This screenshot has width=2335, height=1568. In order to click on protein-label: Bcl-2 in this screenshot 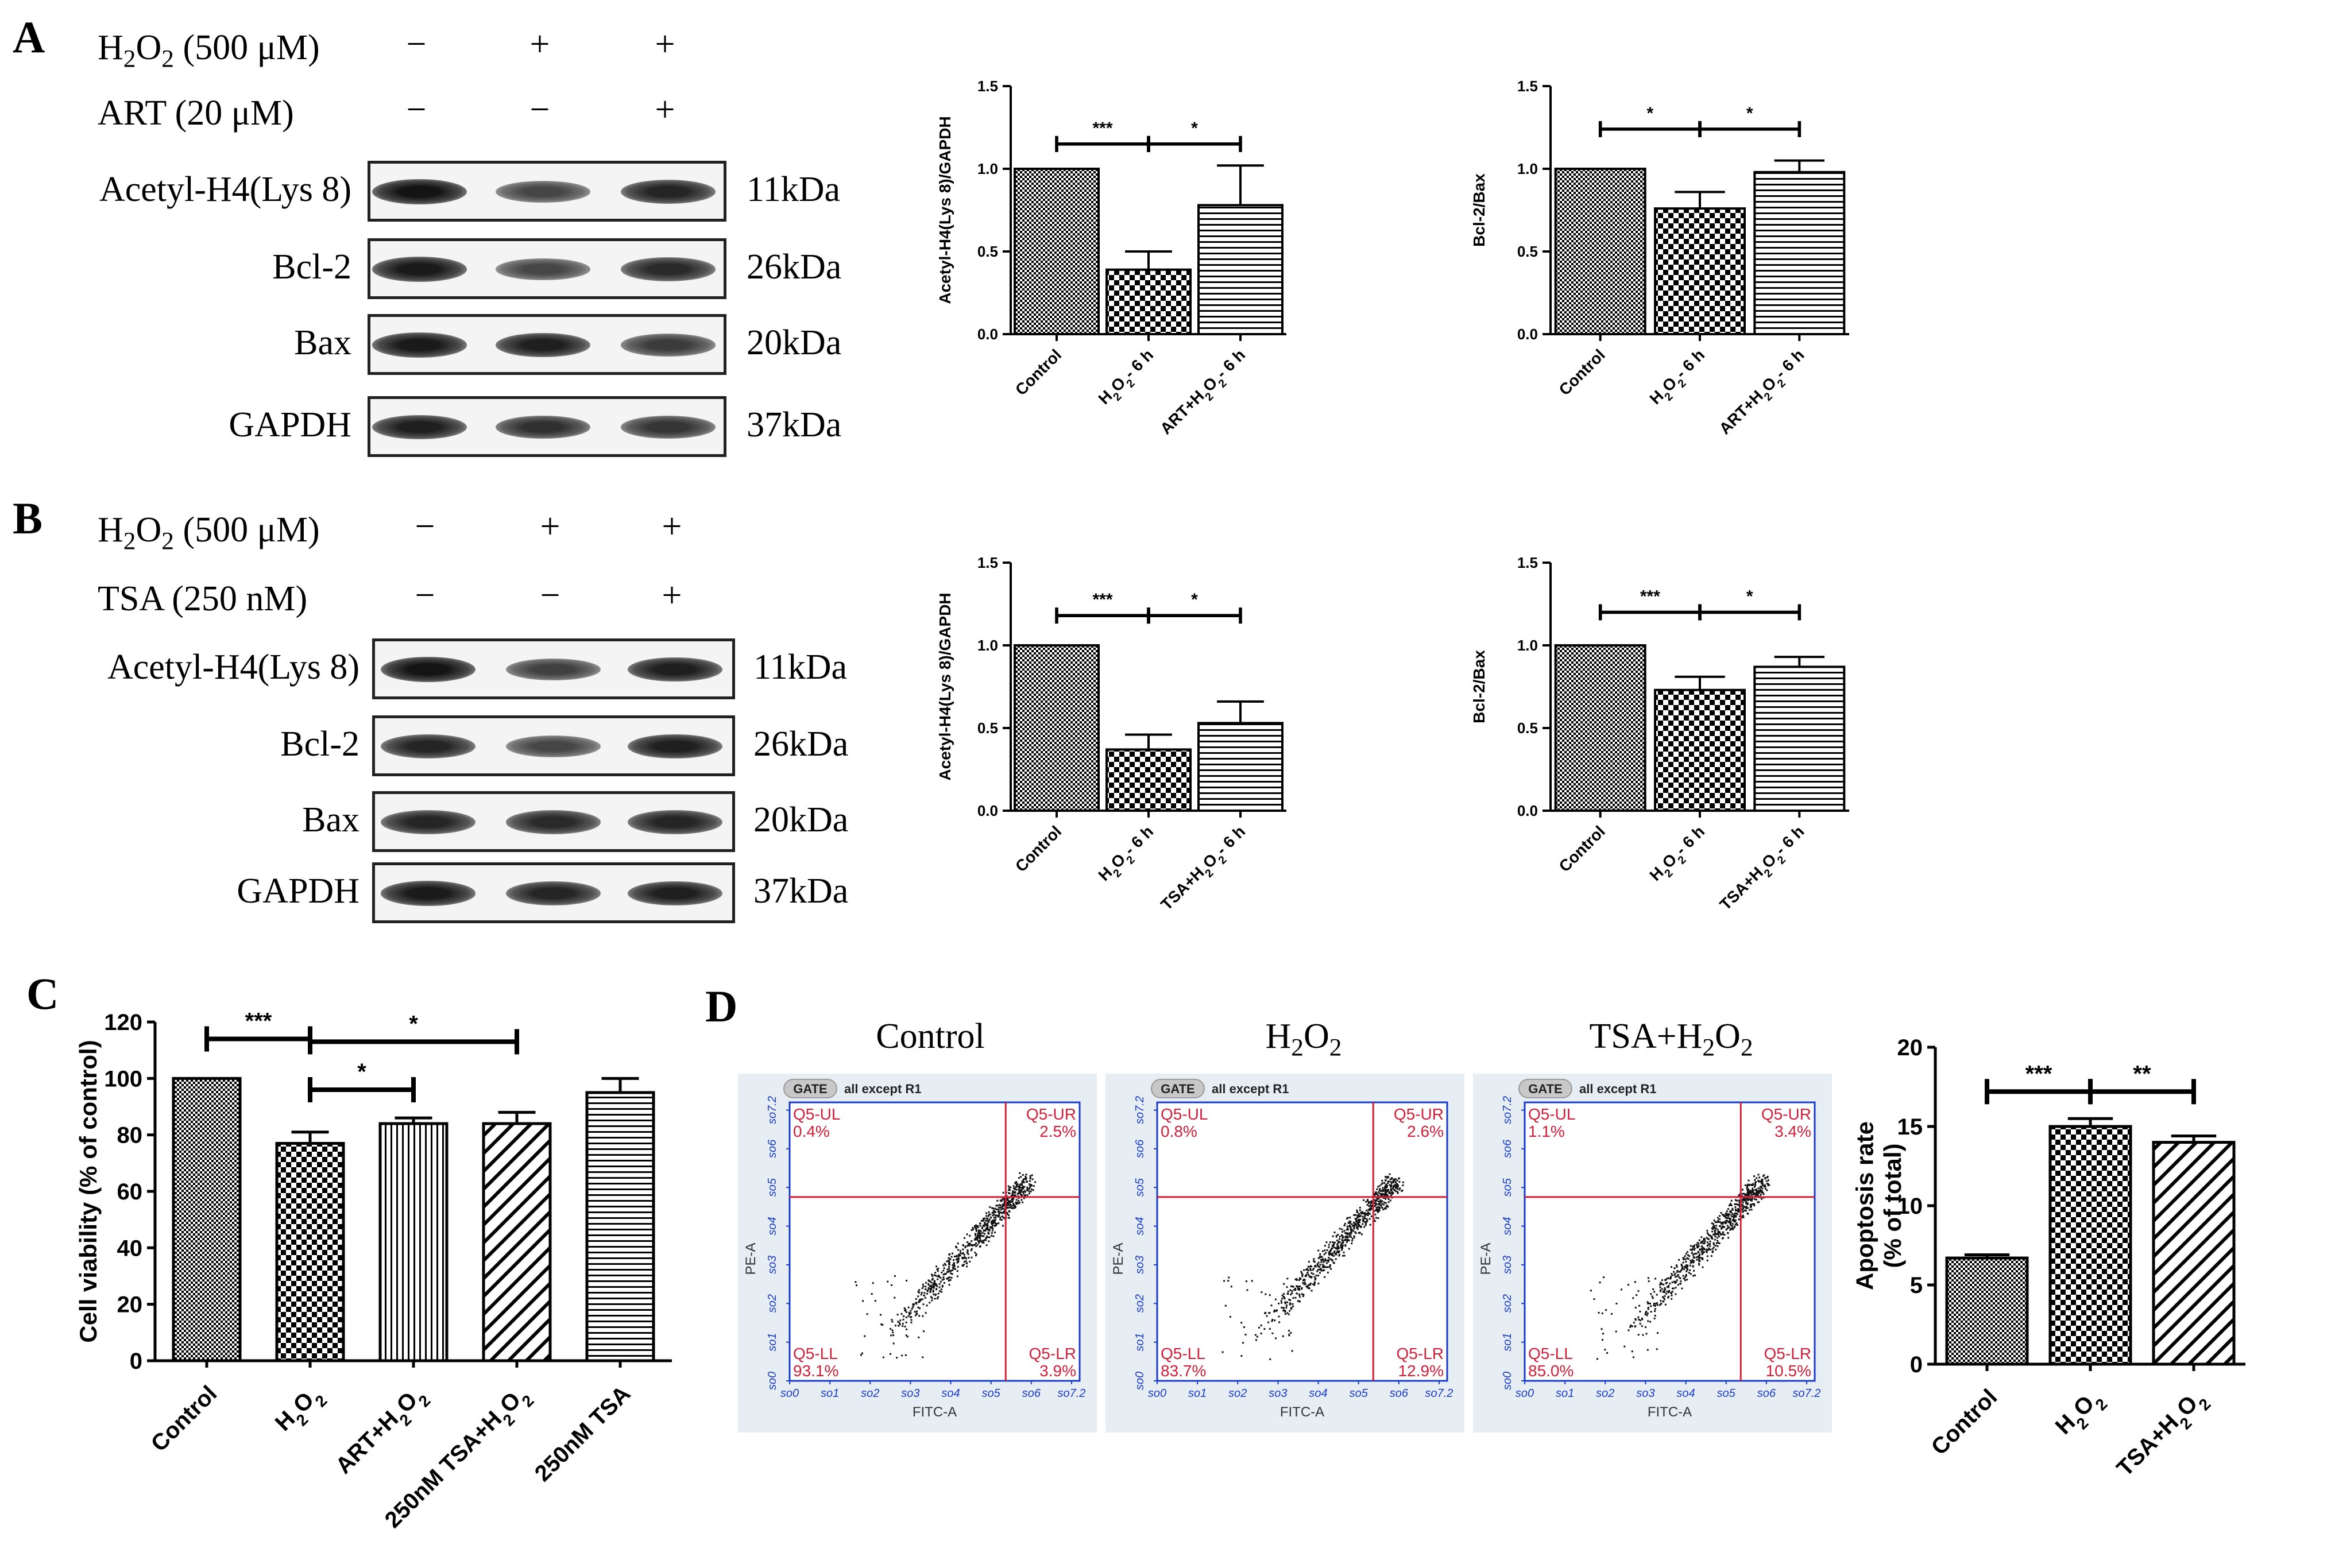, I will do `click(319, 744)`.